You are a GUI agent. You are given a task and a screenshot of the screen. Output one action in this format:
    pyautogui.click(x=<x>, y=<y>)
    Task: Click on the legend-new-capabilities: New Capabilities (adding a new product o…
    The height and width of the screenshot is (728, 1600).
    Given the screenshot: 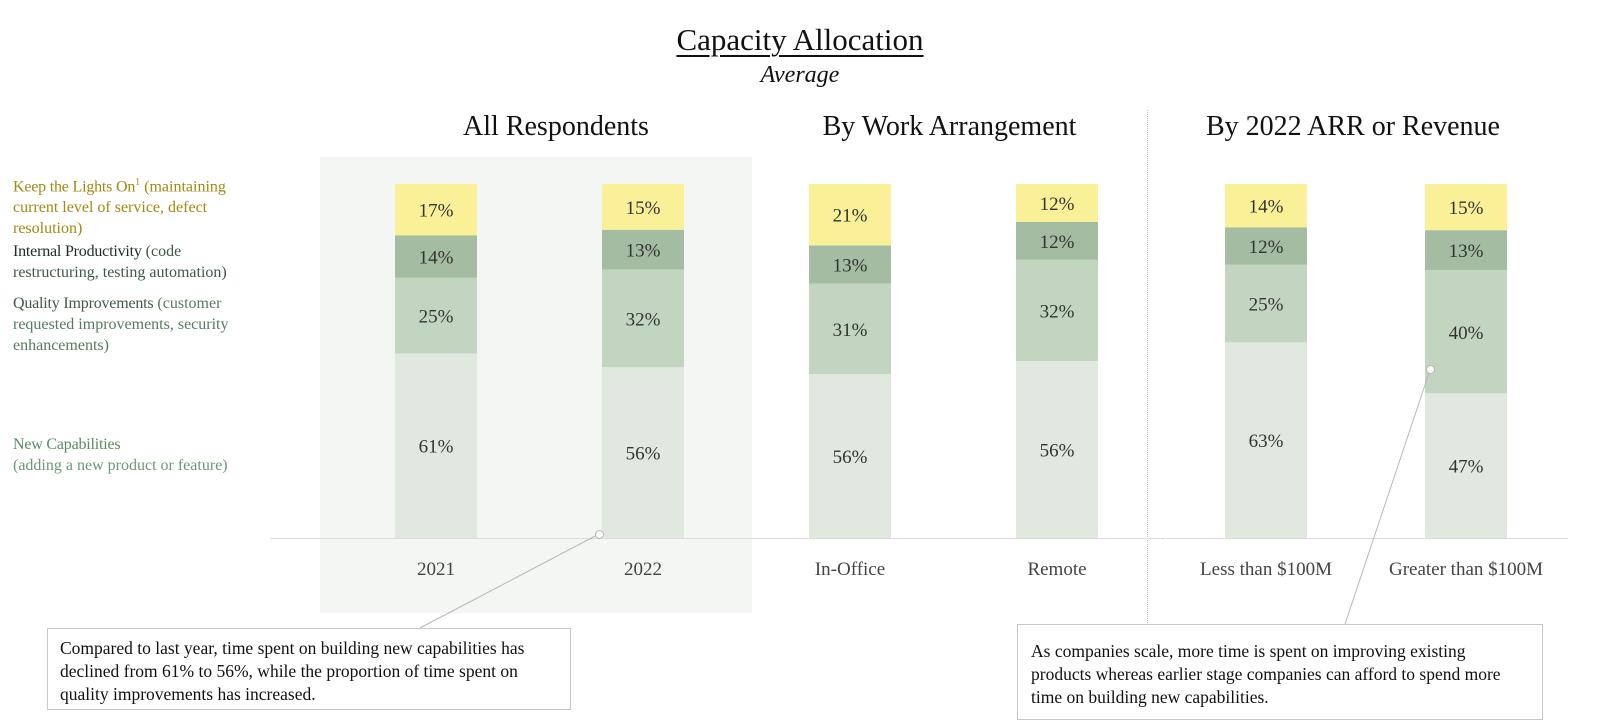 What is the action you would take?
    pyautogui.click(x=138, y=455)
    